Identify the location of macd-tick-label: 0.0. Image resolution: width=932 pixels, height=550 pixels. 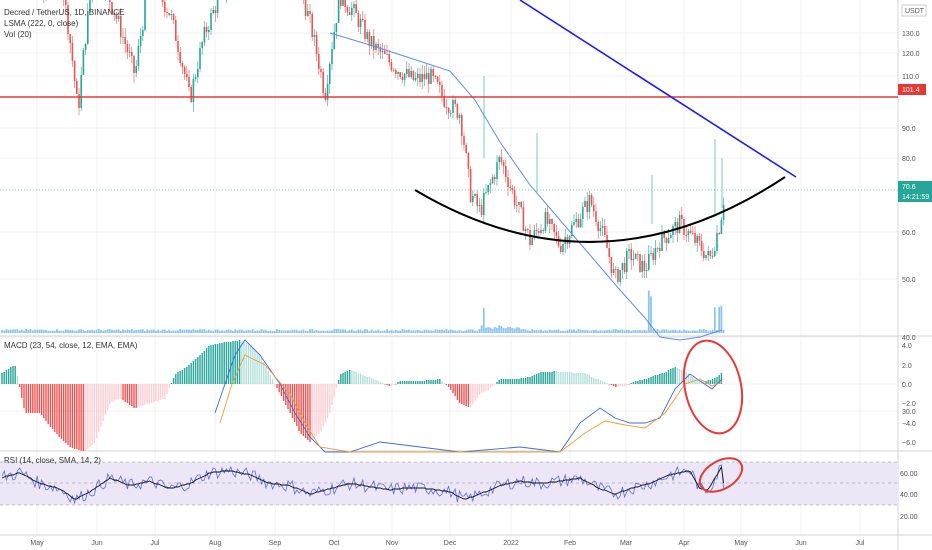
(907, 385).